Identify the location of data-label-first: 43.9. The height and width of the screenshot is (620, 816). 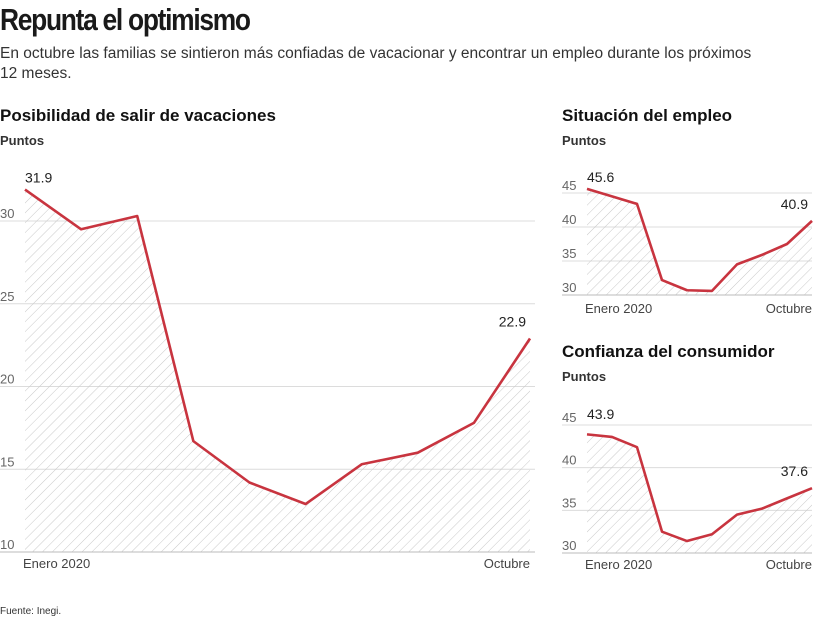
(600, 414).